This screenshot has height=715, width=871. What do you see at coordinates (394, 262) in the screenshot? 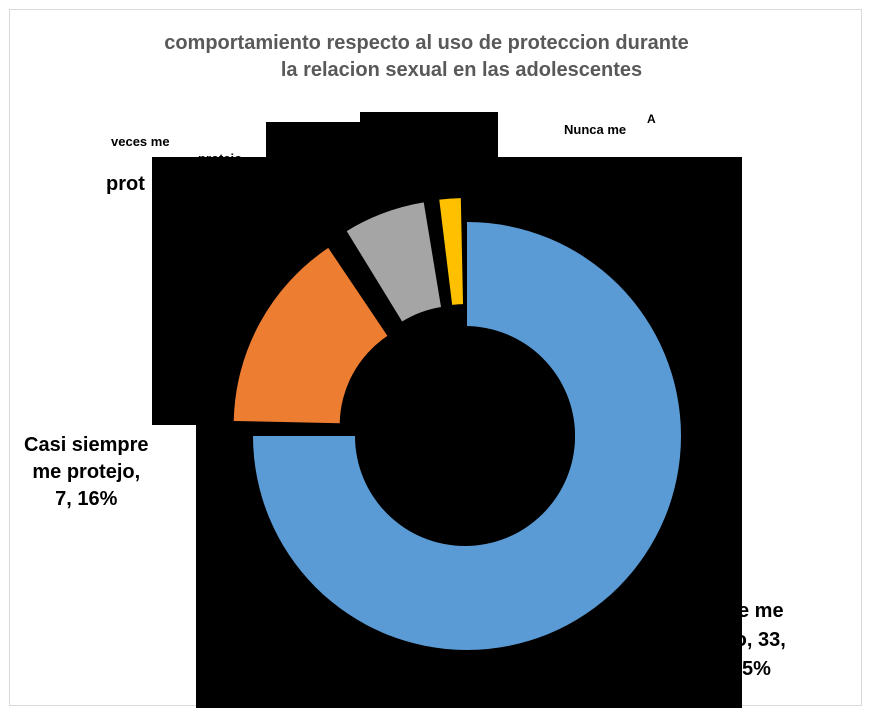
I see `slice-a-veces-me-protejo` at bounding box center [394, 262].